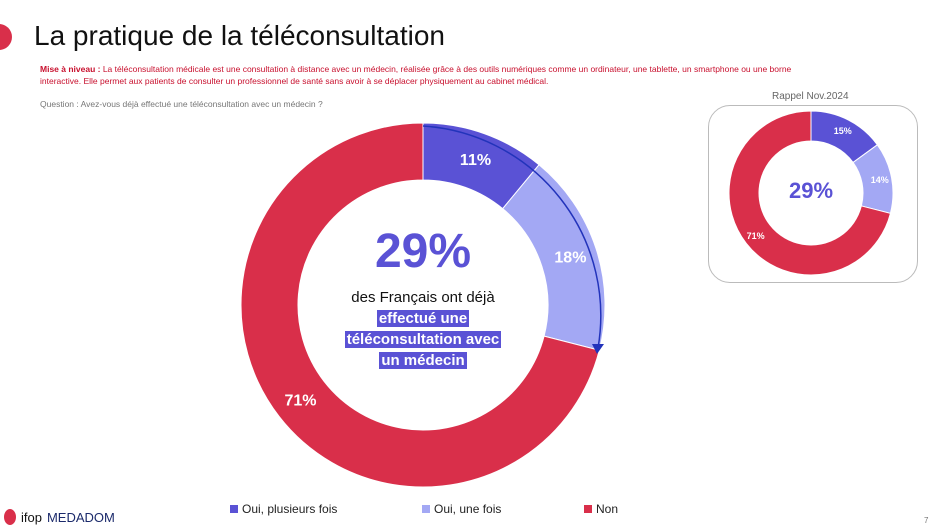  Describe the element at coordinates (423, 318) in the screenshot. I see `caption-highlight: effectué une` at that location.